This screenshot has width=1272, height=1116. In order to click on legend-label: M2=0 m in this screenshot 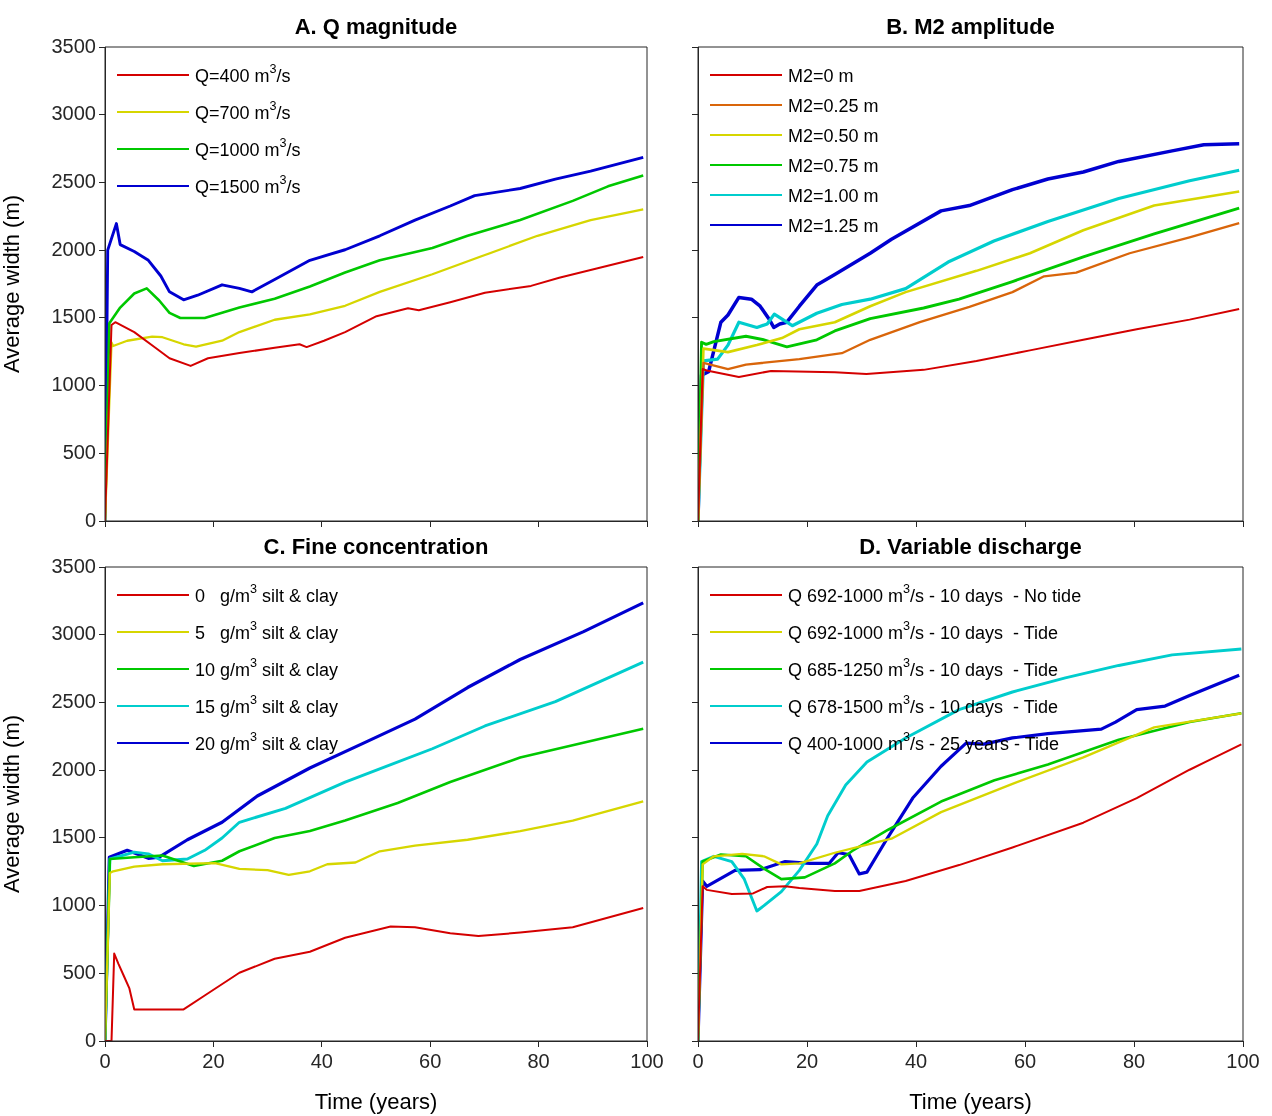, I will do `click(821, 75)`.